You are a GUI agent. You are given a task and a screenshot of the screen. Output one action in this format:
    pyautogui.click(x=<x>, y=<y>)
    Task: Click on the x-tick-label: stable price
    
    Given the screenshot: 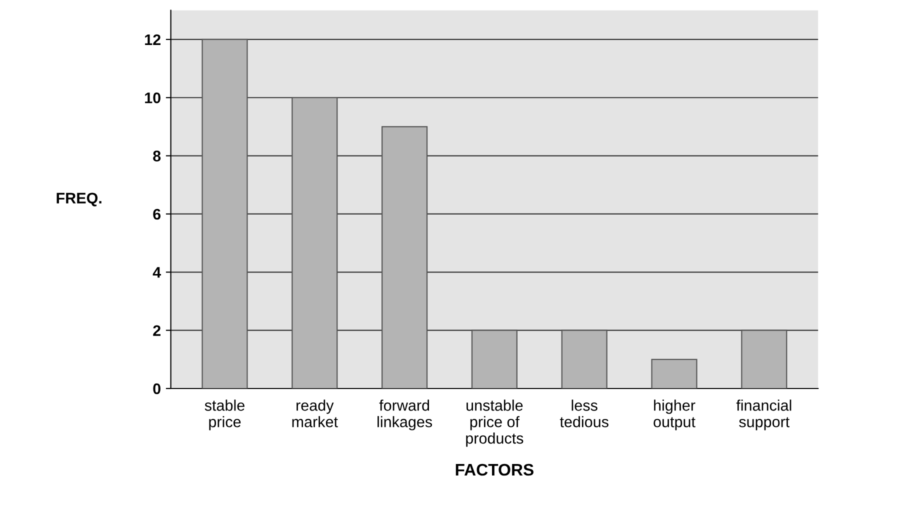 What is the action you would take?
    pyautogui.click(x=224, y=415)
    